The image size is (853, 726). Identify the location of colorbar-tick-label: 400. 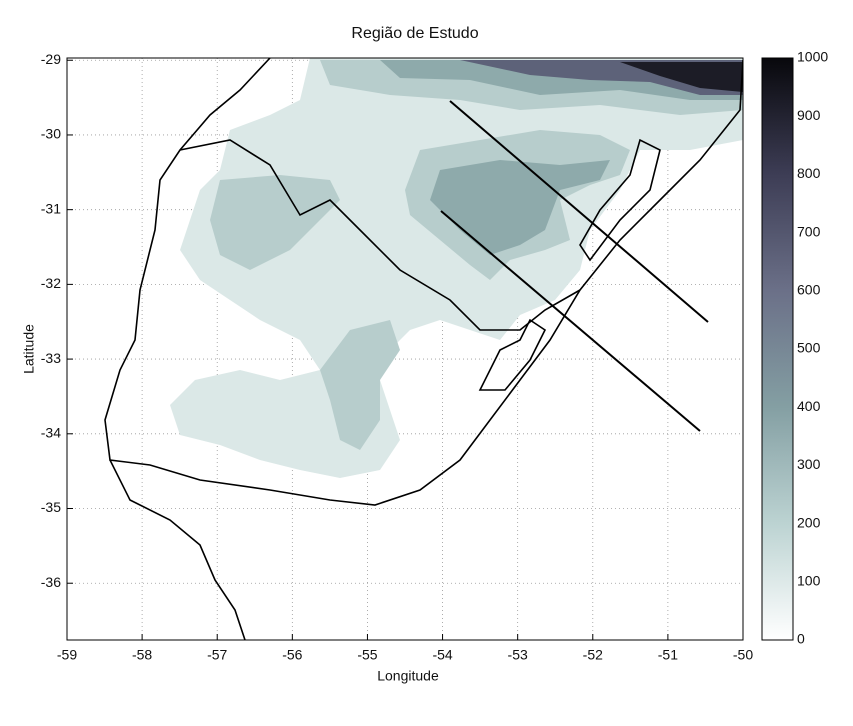
(809, 406).